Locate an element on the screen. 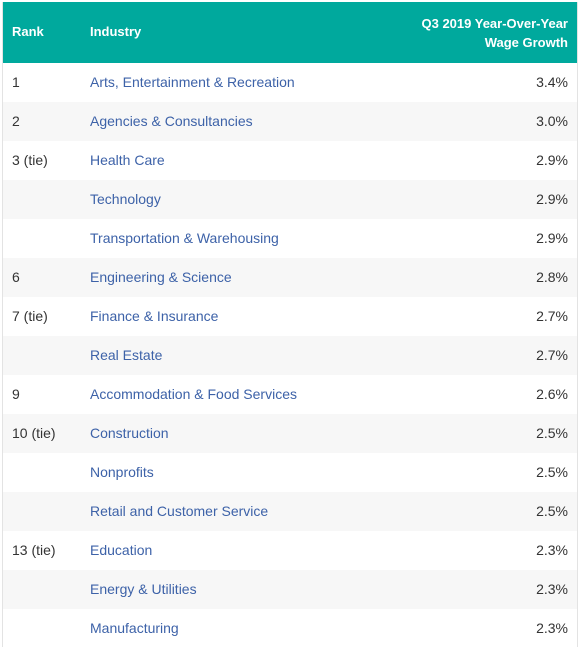 This screenshot has width=580, height=648. table-row: 6 Engineering & Science 2.8% is located at coordinates (290, 277).